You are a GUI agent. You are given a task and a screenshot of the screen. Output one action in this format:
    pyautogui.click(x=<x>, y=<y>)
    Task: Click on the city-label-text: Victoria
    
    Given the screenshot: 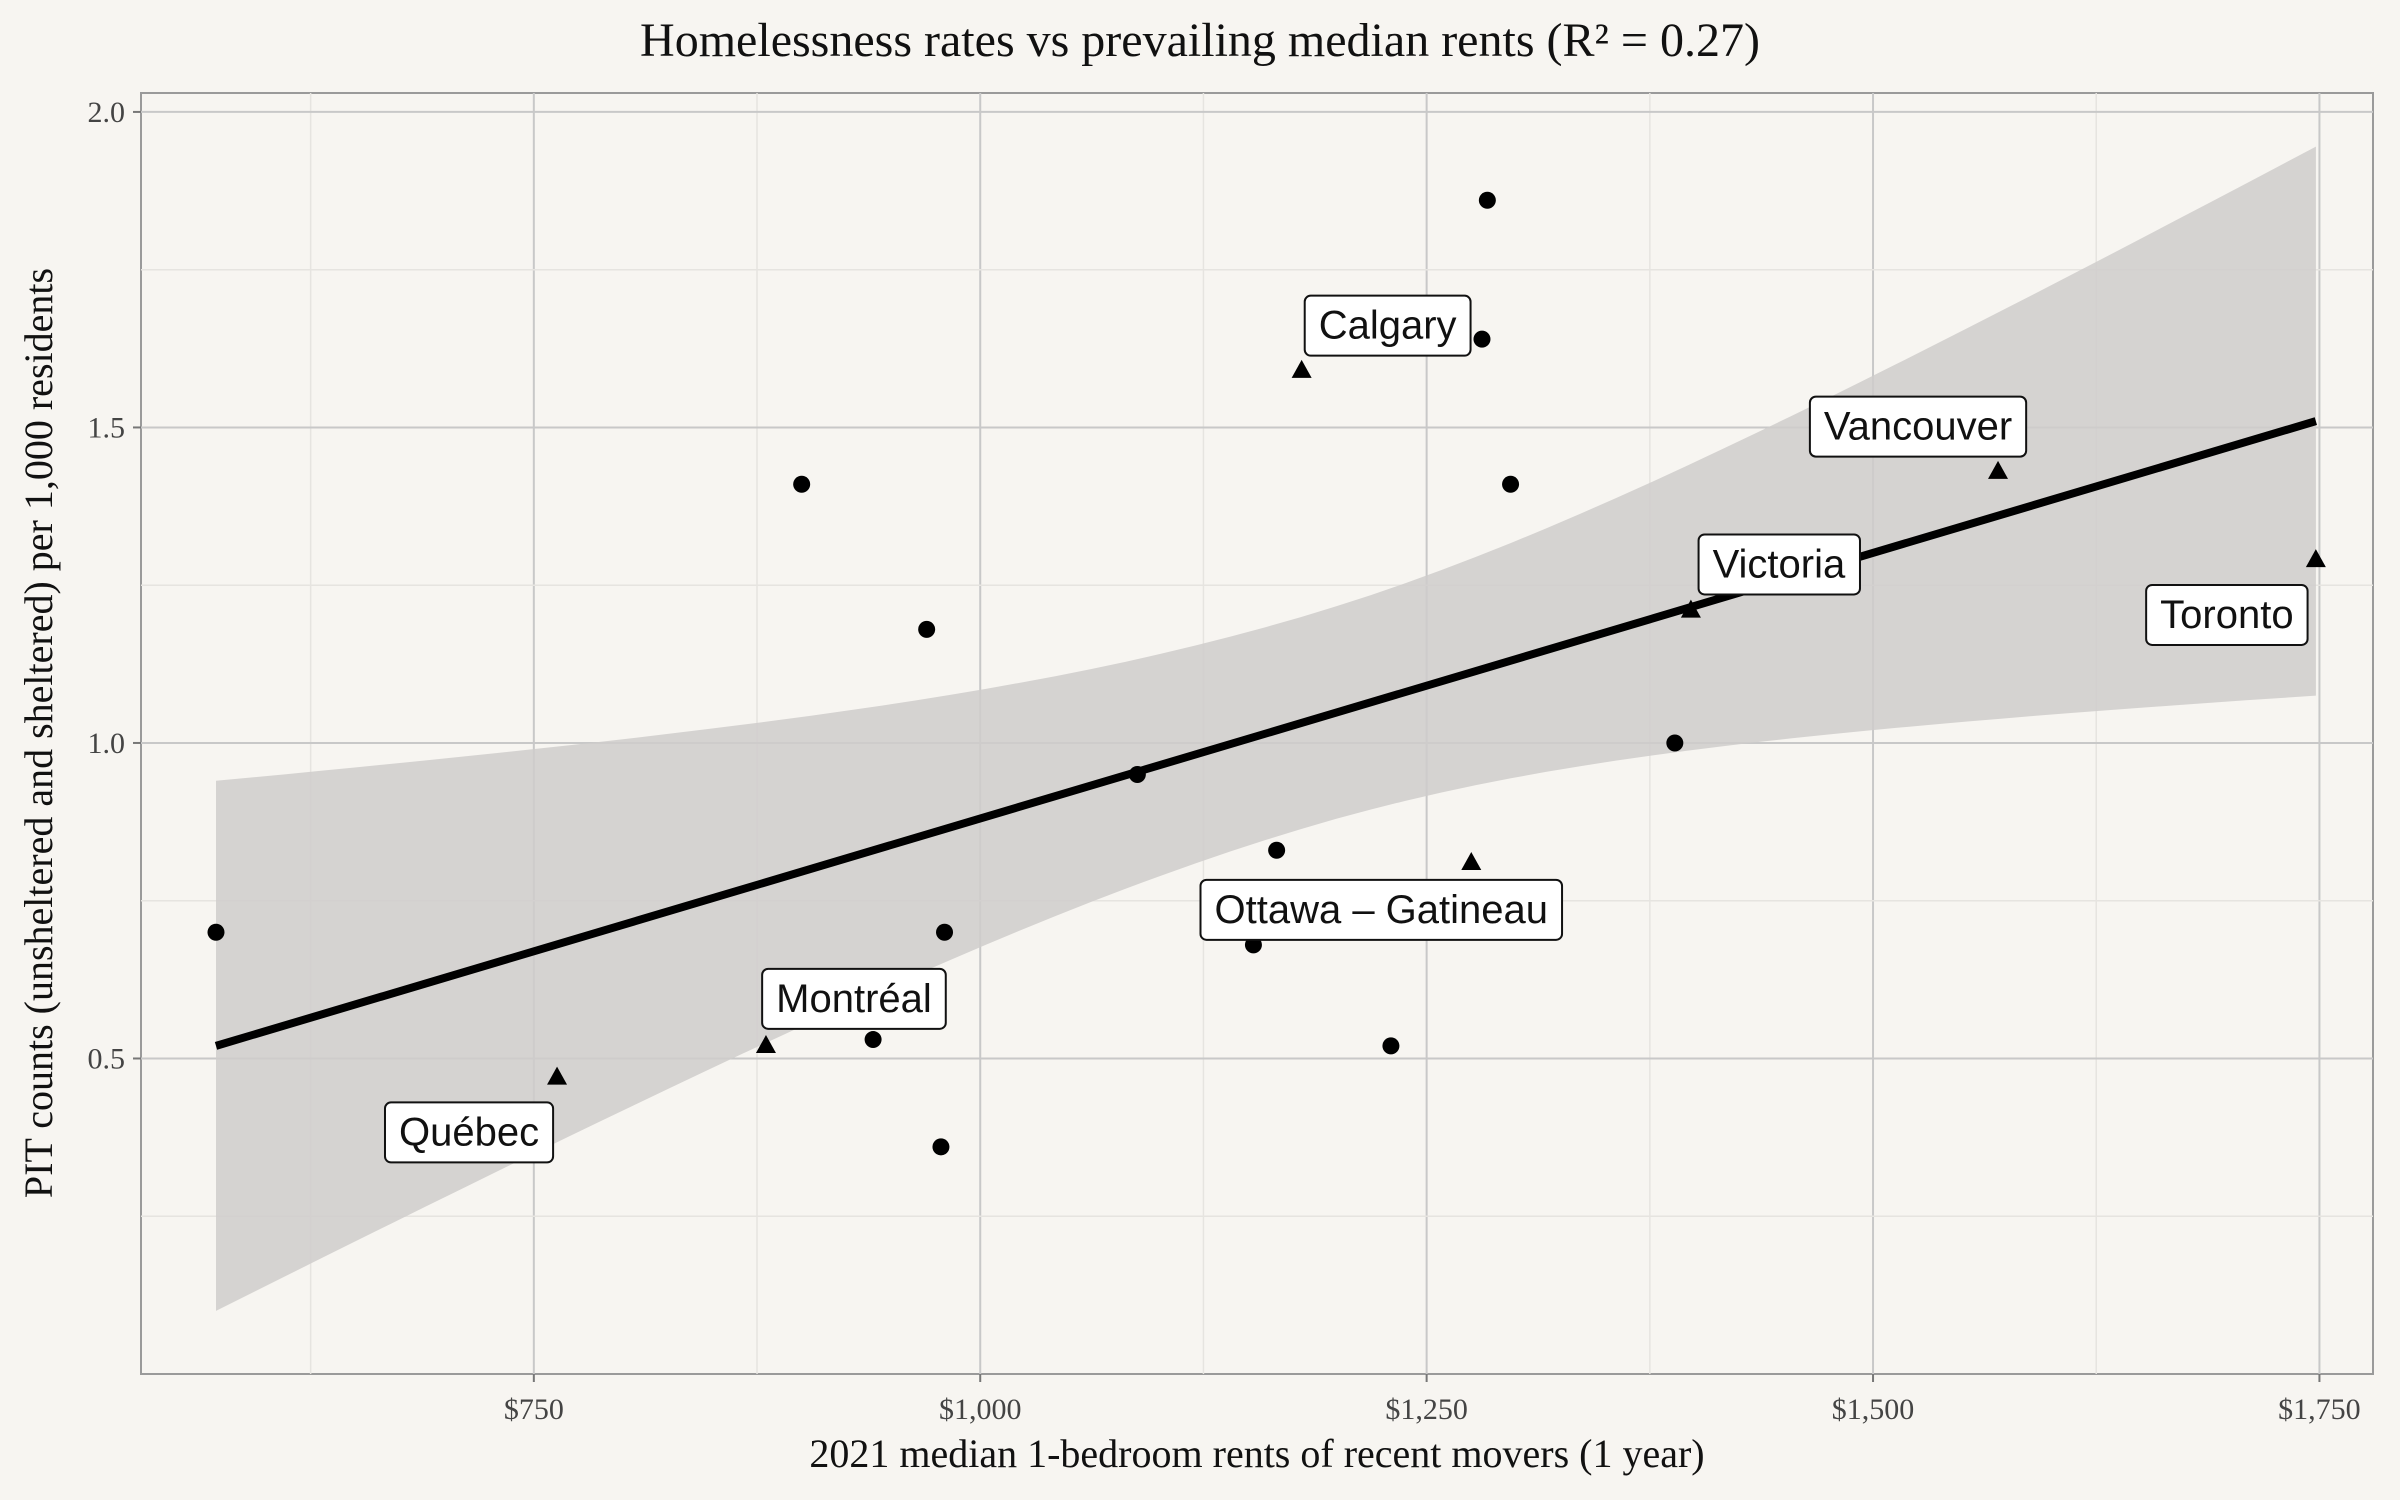 What is the action you would take?
    pyautogui.click(x=1779, y=564)
    